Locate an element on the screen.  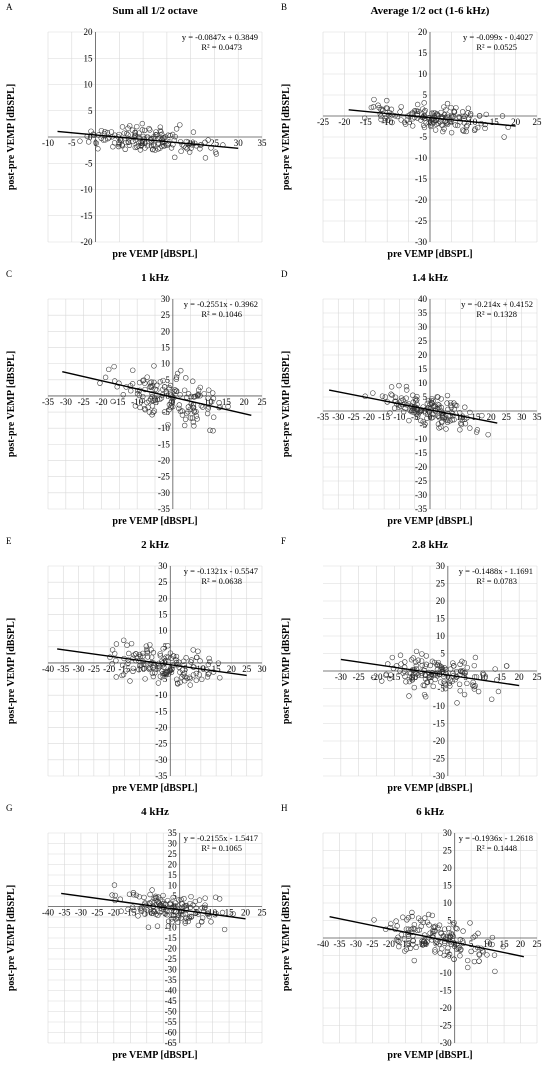
x-tick-label: 25 is located at coordinates (538, 677).